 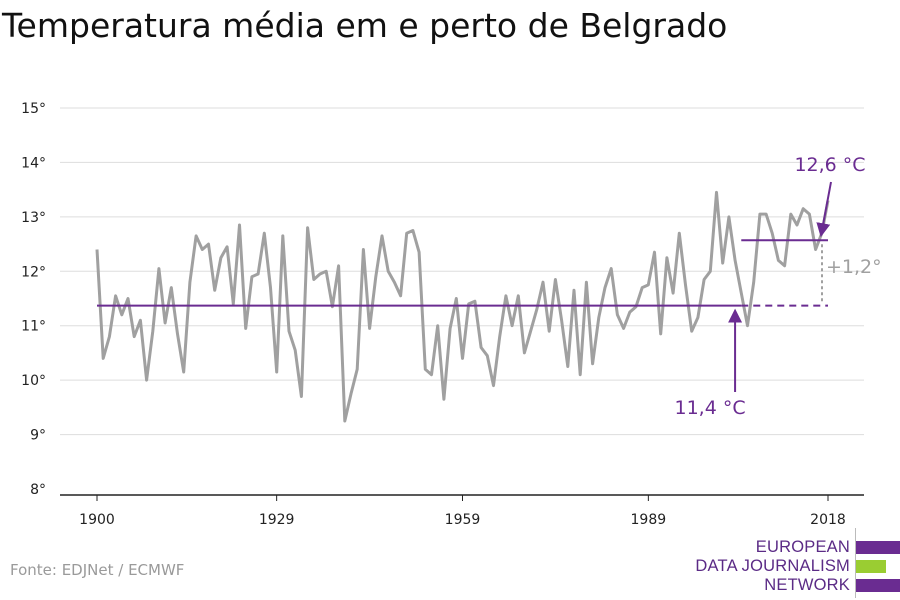 I want to click on reference-lines, so click(x=462, y=273).